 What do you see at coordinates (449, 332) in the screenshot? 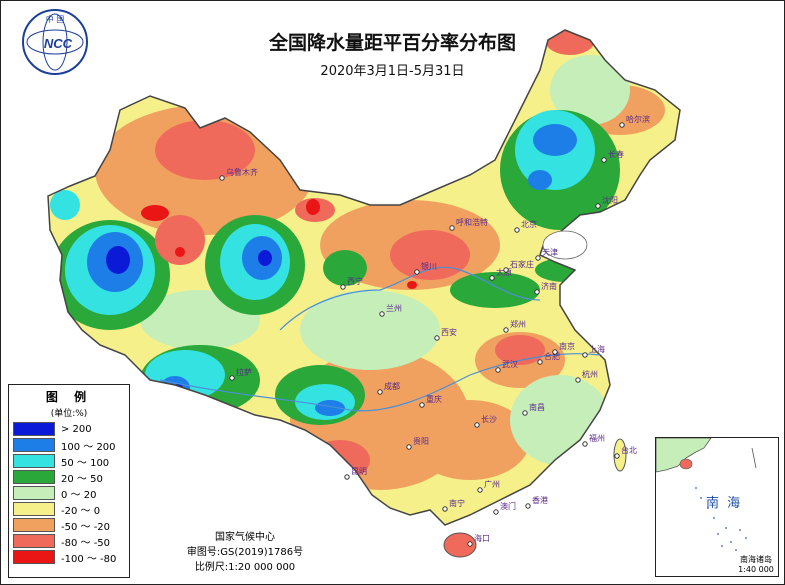
I see `city-label: 西安` at bounding box center [449, 332].